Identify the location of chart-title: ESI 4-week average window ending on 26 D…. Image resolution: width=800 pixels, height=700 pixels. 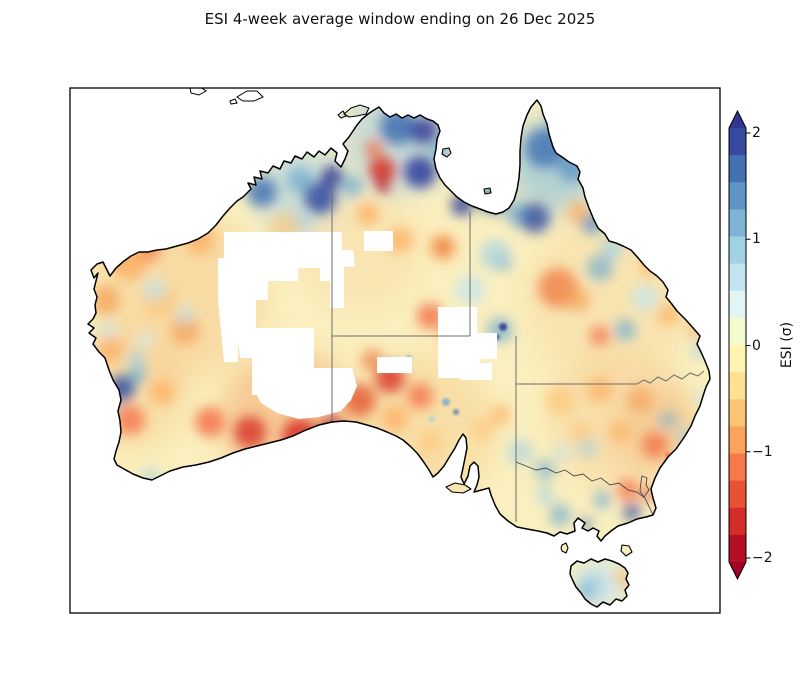
(400, 19).